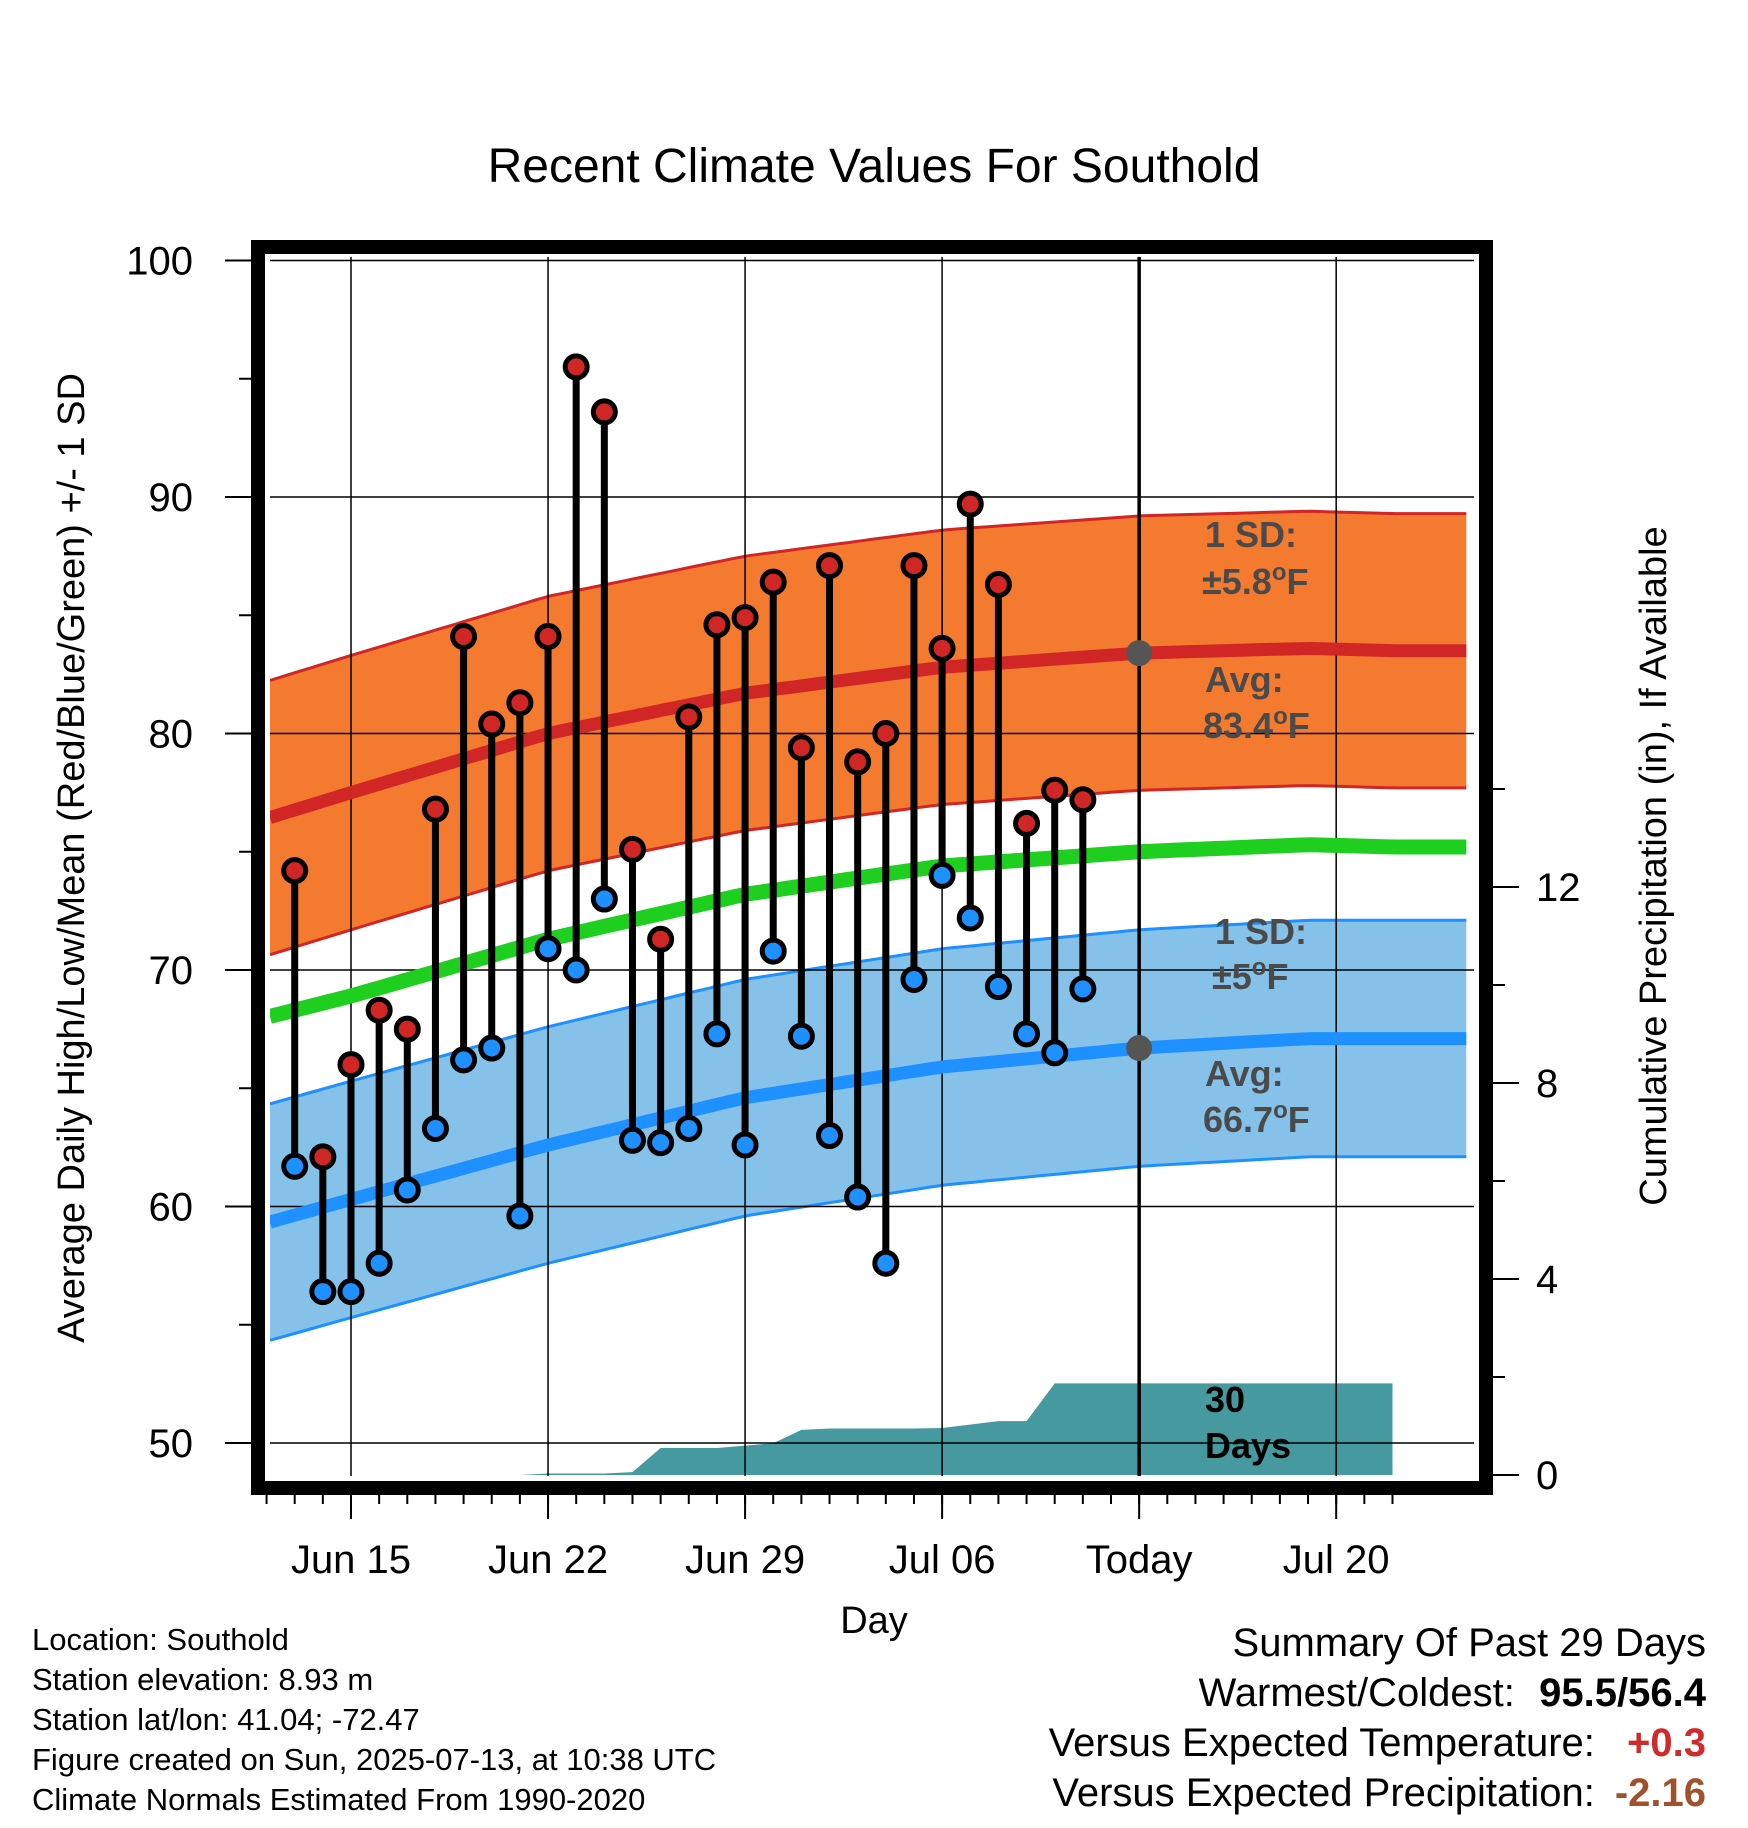 The width and height of the screenshot is (1748, 1828). I want to click on location-text: Location: Southold, so click(160, 1639).